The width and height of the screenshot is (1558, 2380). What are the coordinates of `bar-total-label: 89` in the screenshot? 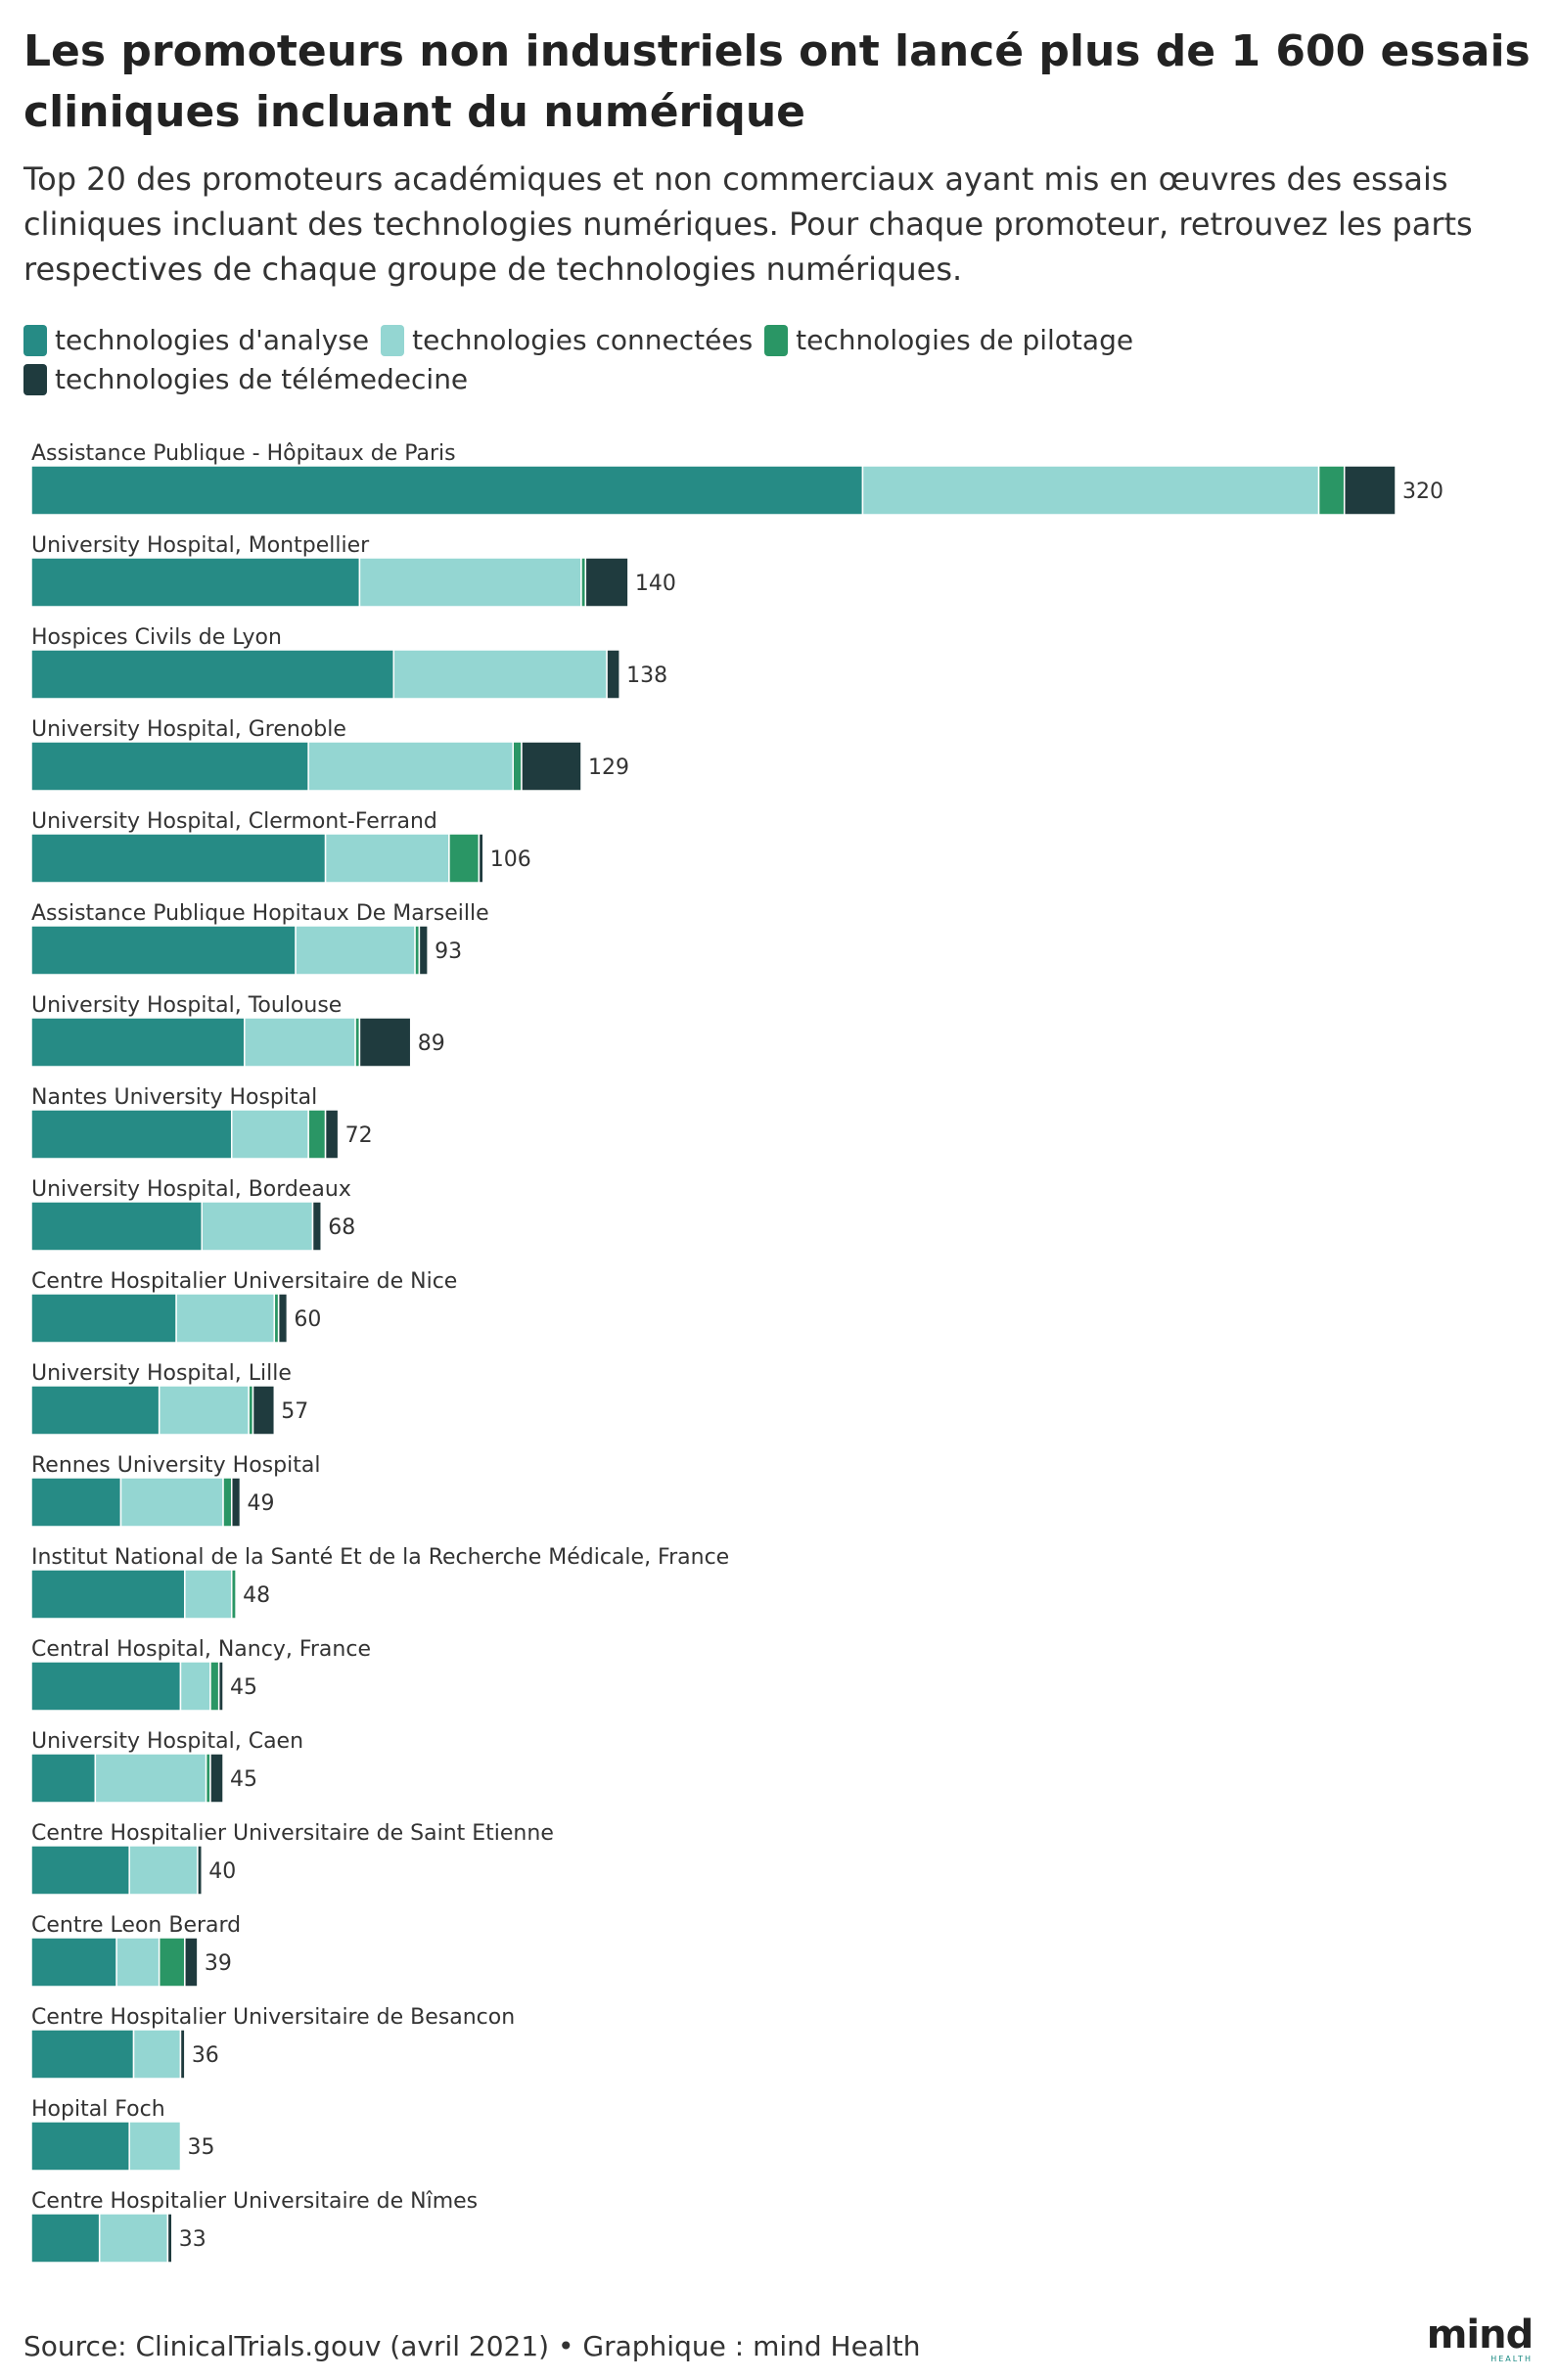 It's located at (432, 1043).